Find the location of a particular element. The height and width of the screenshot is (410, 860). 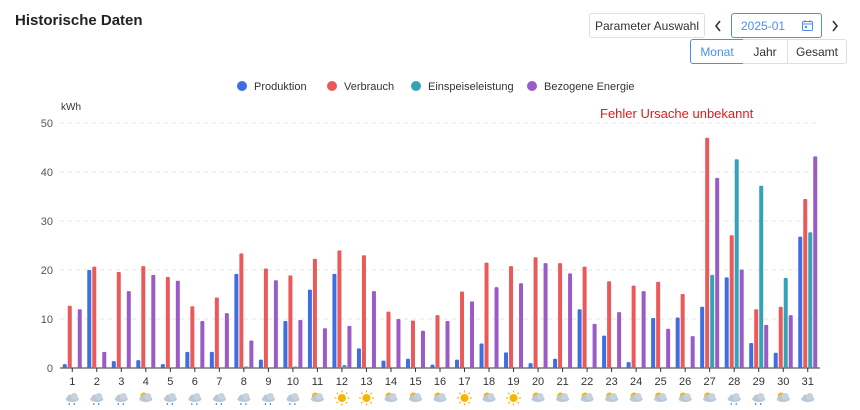

tab-jahr: Jahr is located at coordinates (765, 51).